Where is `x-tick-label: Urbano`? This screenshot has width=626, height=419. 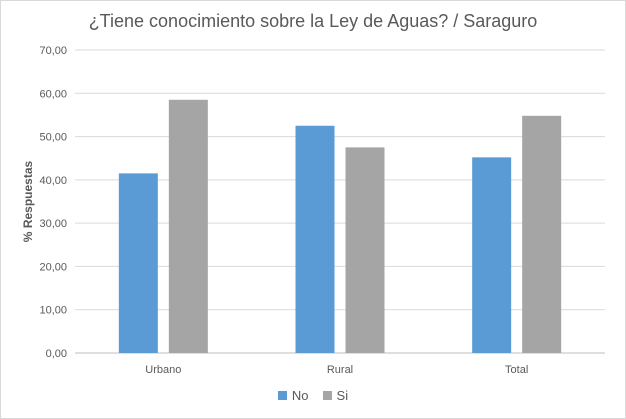
x-tick-label: Urbano is located at coordinates (163, 370).